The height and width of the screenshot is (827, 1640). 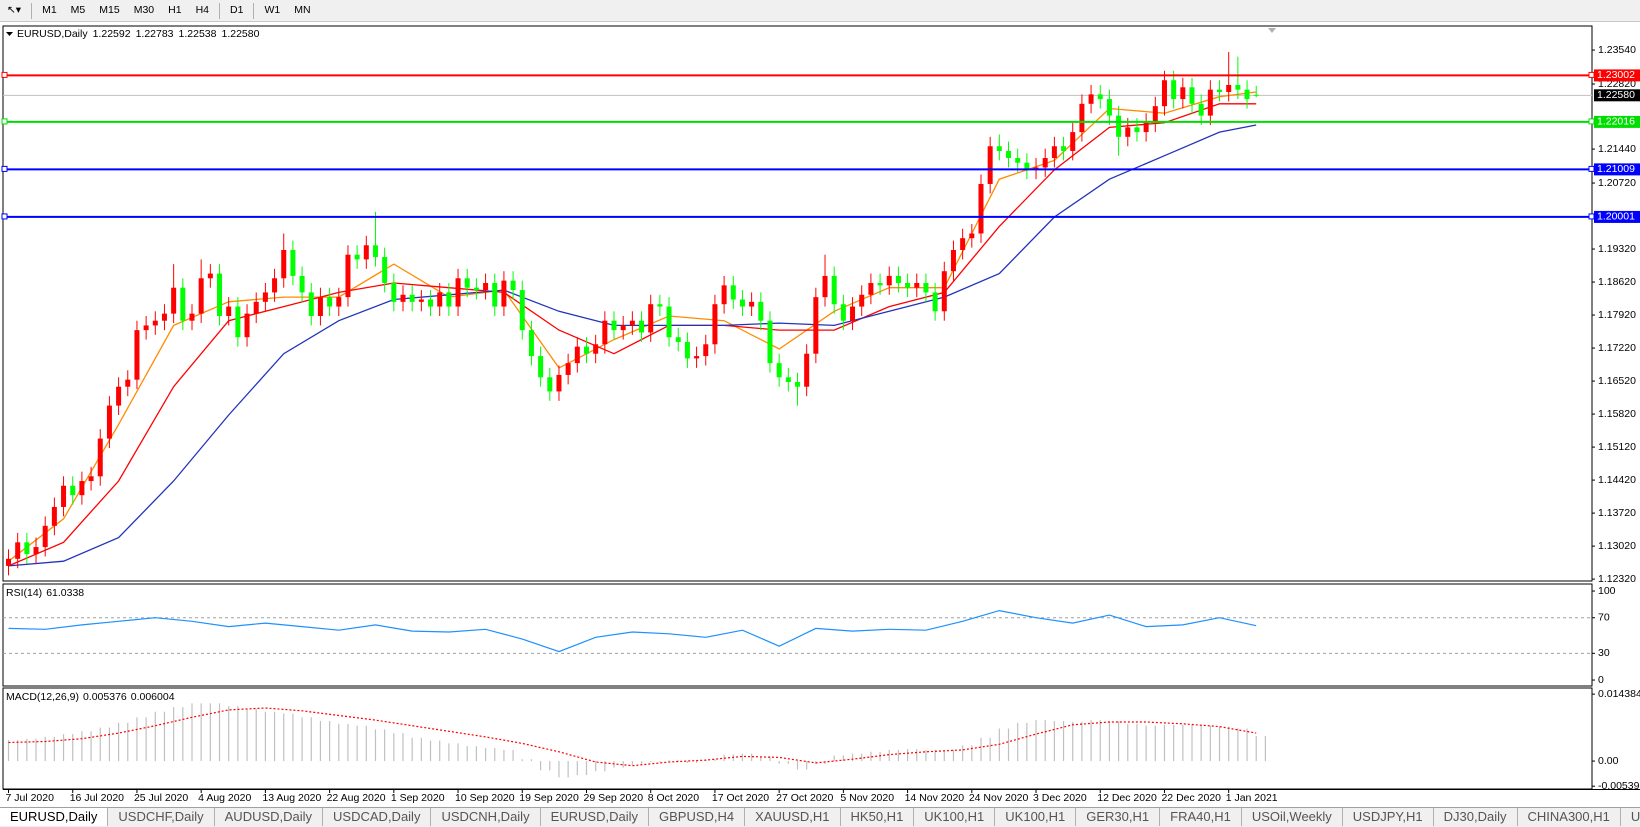 I want to click on chart-tab: USDCNH,Daily, so click(x=486, y=817).